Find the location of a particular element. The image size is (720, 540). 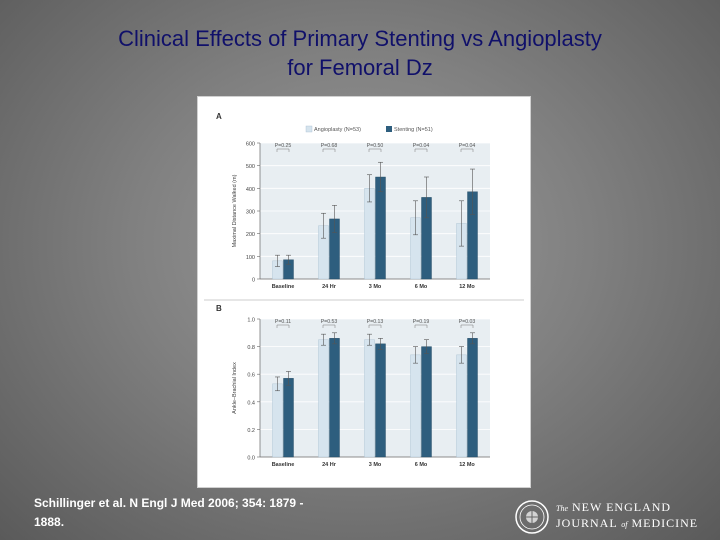

citation-line2: 1888. is located at coordinates (49, 522).